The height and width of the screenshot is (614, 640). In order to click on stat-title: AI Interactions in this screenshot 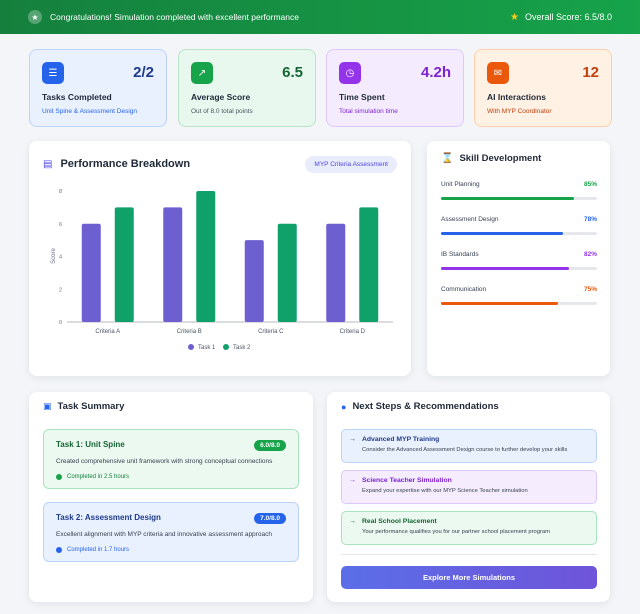, I will do `click(517, 97)`.